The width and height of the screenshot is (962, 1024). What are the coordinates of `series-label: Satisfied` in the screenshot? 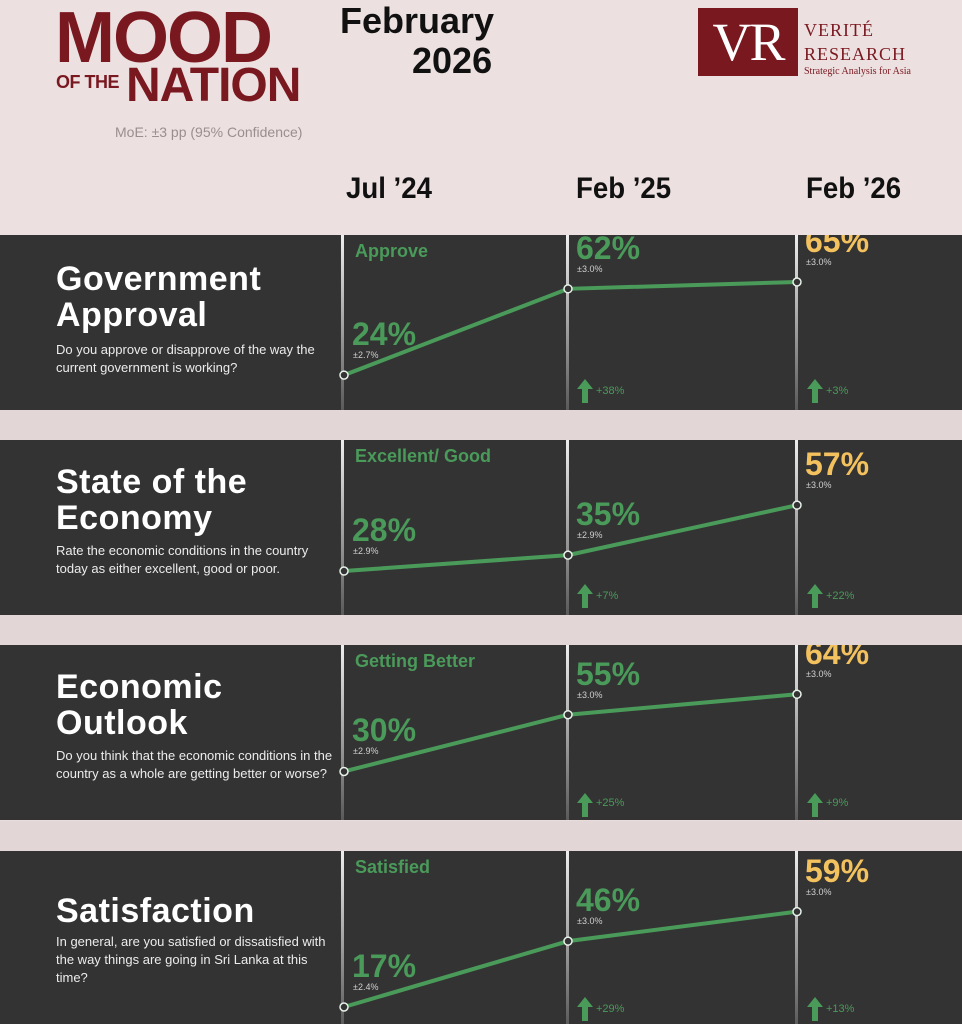 It's located at (393, 867).